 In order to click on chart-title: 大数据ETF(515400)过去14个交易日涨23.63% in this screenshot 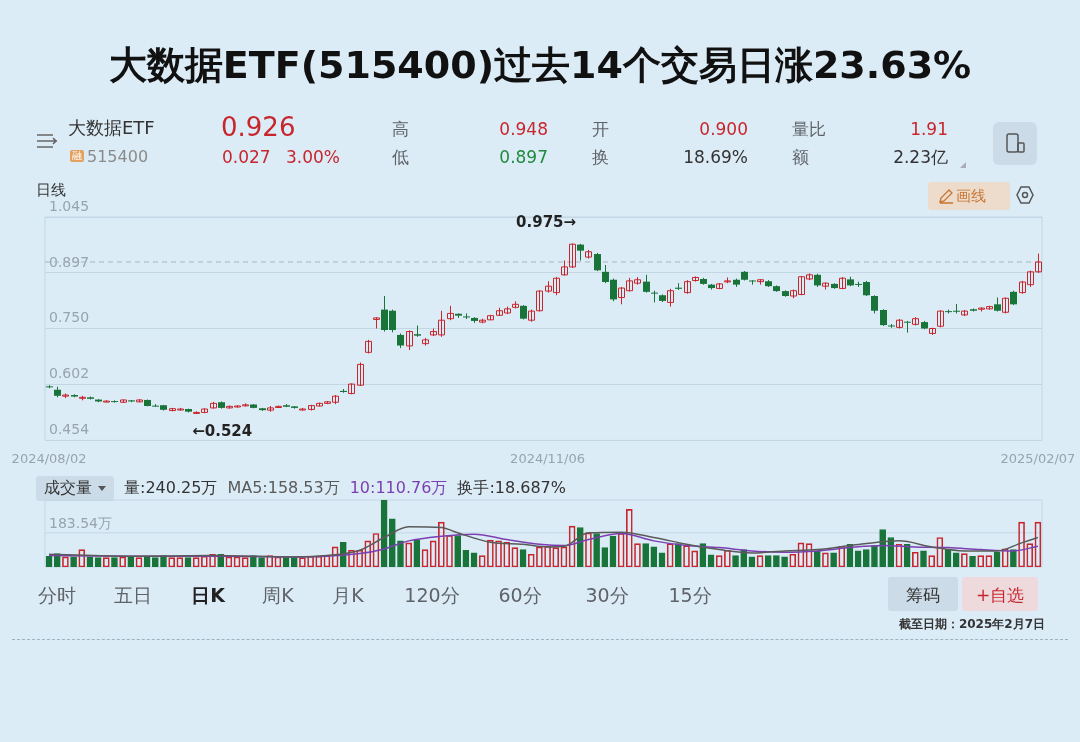, I will do `click(540, 65)`.